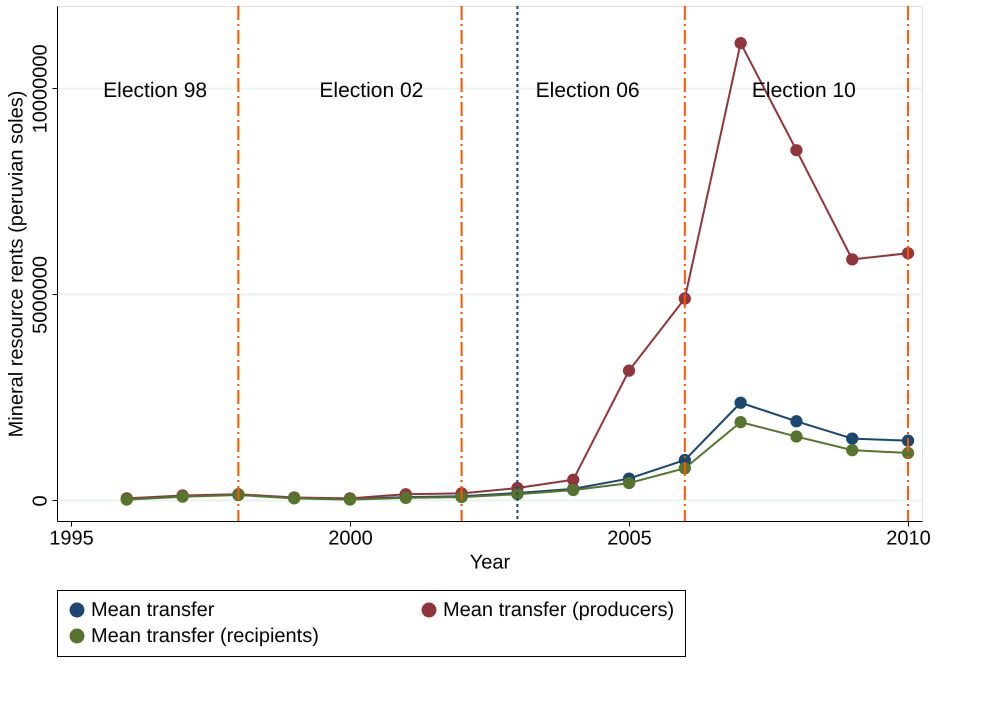 This screenshot has height=723, width=986. I want to click on y-axis-title: Mineral resource rents (peruvian soles), so click(17, 264).